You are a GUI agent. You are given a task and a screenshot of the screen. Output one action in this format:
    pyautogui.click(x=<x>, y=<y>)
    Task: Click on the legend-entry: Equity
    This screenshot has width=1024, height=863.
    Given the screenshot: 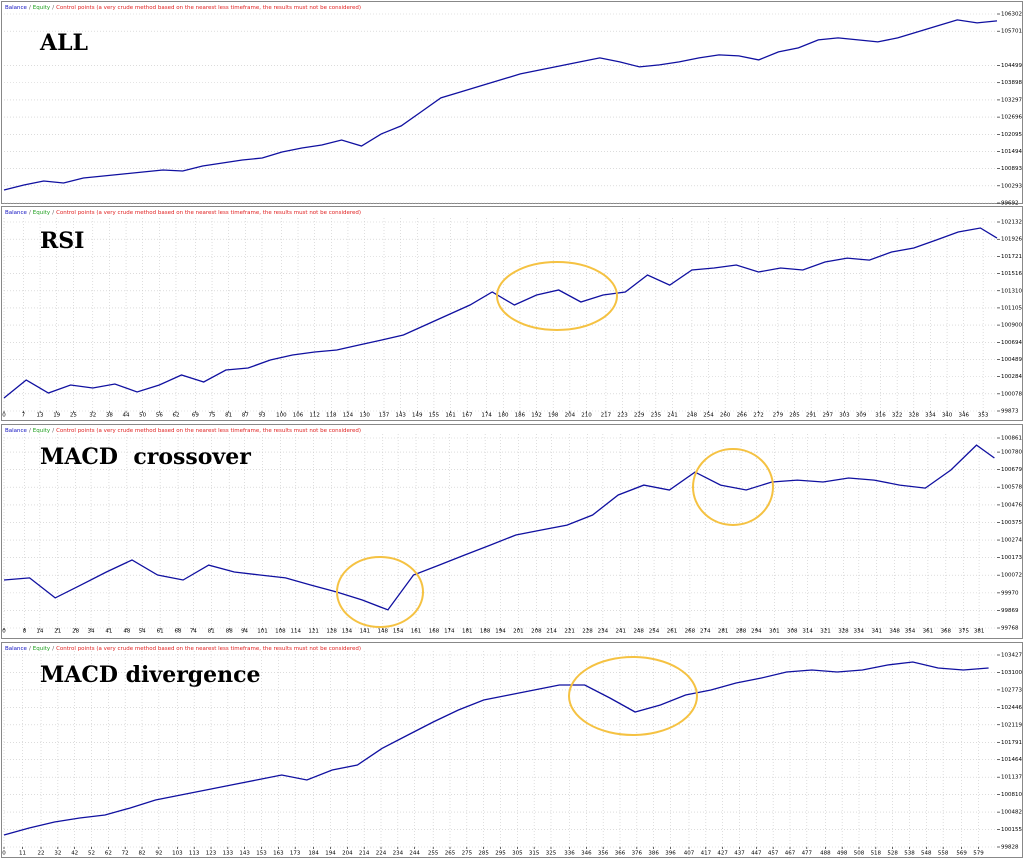 What is the action you would take?
    pyautogui.click(x=42, y=649)
    